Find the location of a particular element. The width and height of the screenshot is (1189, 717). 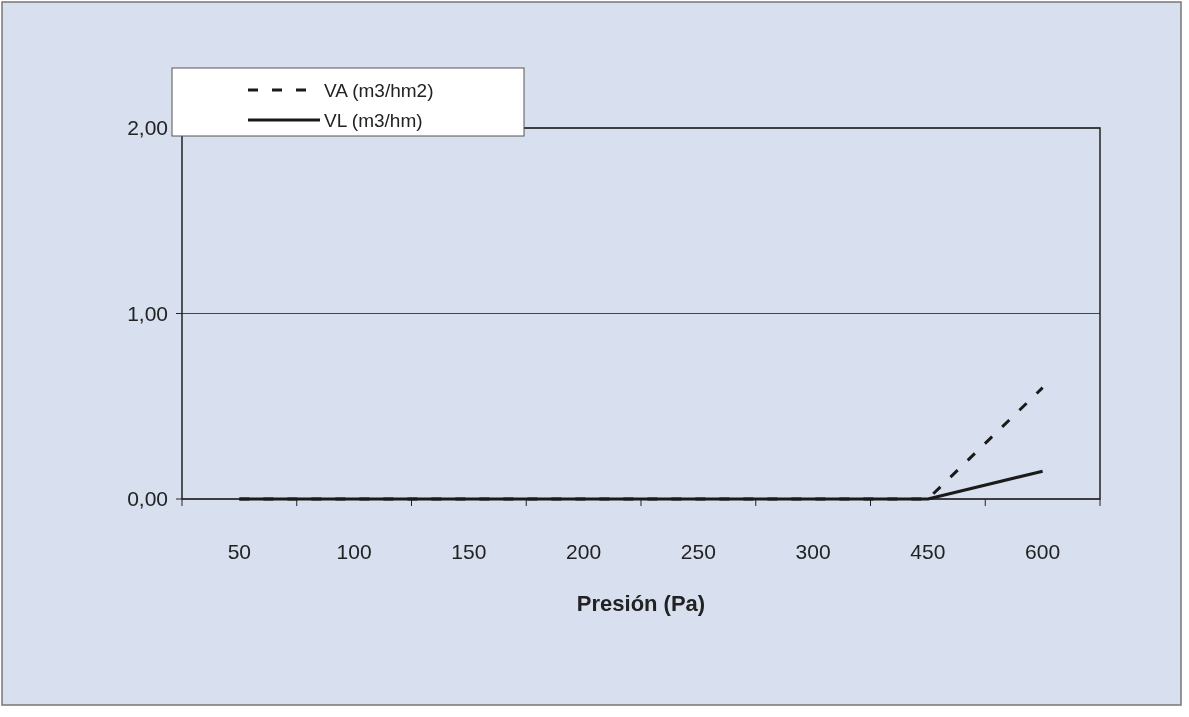

x-tick-label: 450 is located at coordinates (928, 551).